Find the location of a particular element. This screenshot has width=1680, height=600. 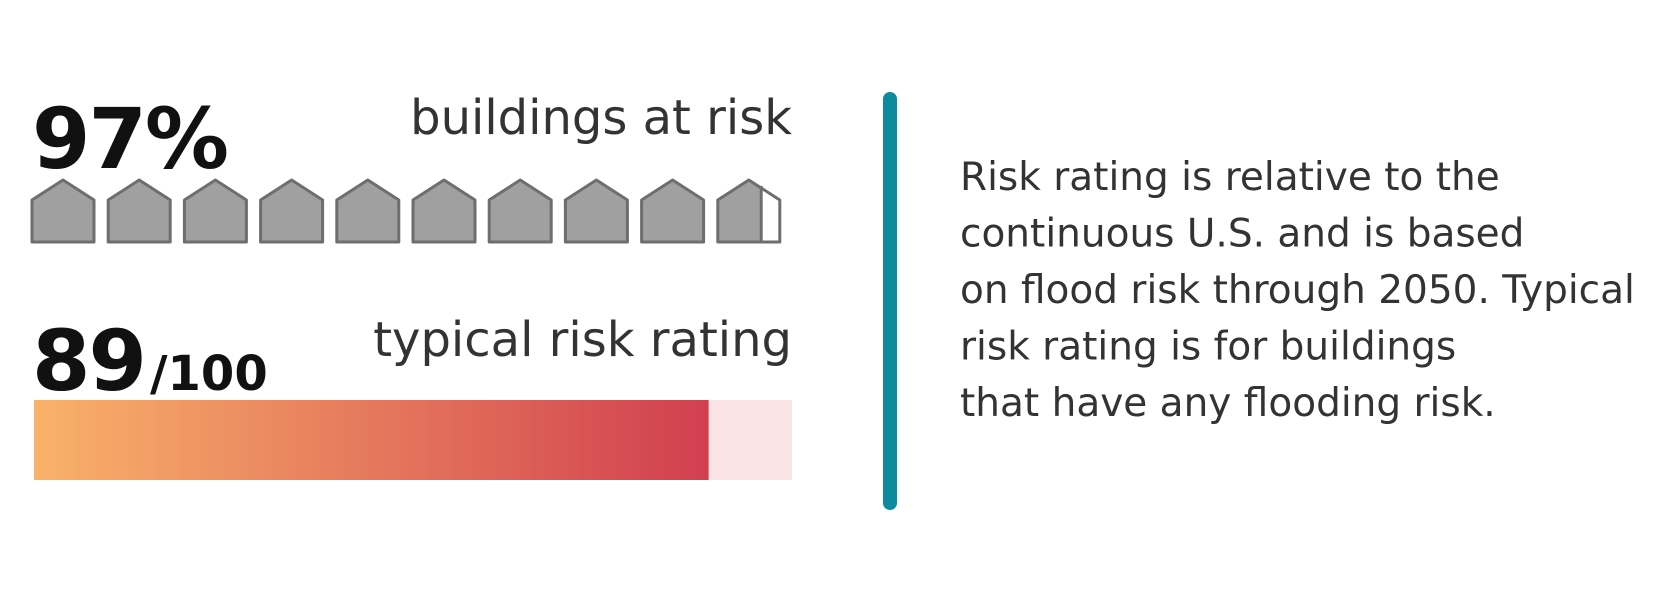

rating-value: 89 is located at coordinates (88, 361).